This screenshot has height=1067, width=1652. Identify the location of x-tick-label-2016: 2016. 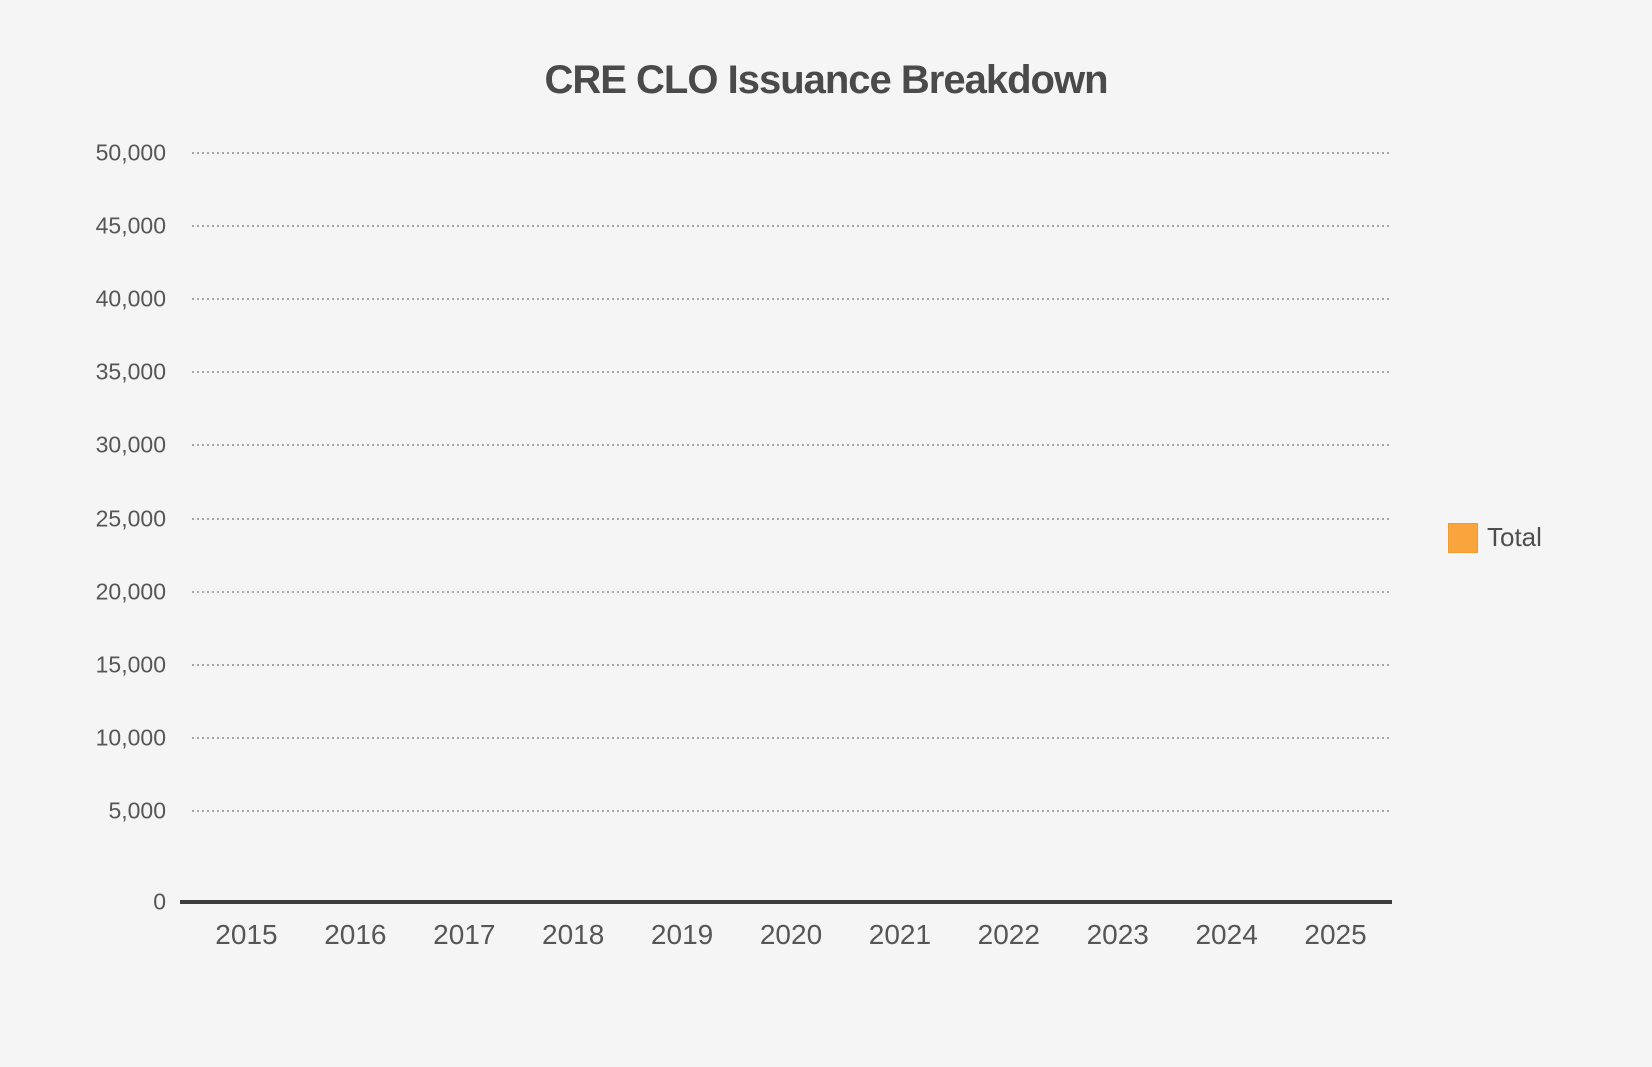
(355, 934).